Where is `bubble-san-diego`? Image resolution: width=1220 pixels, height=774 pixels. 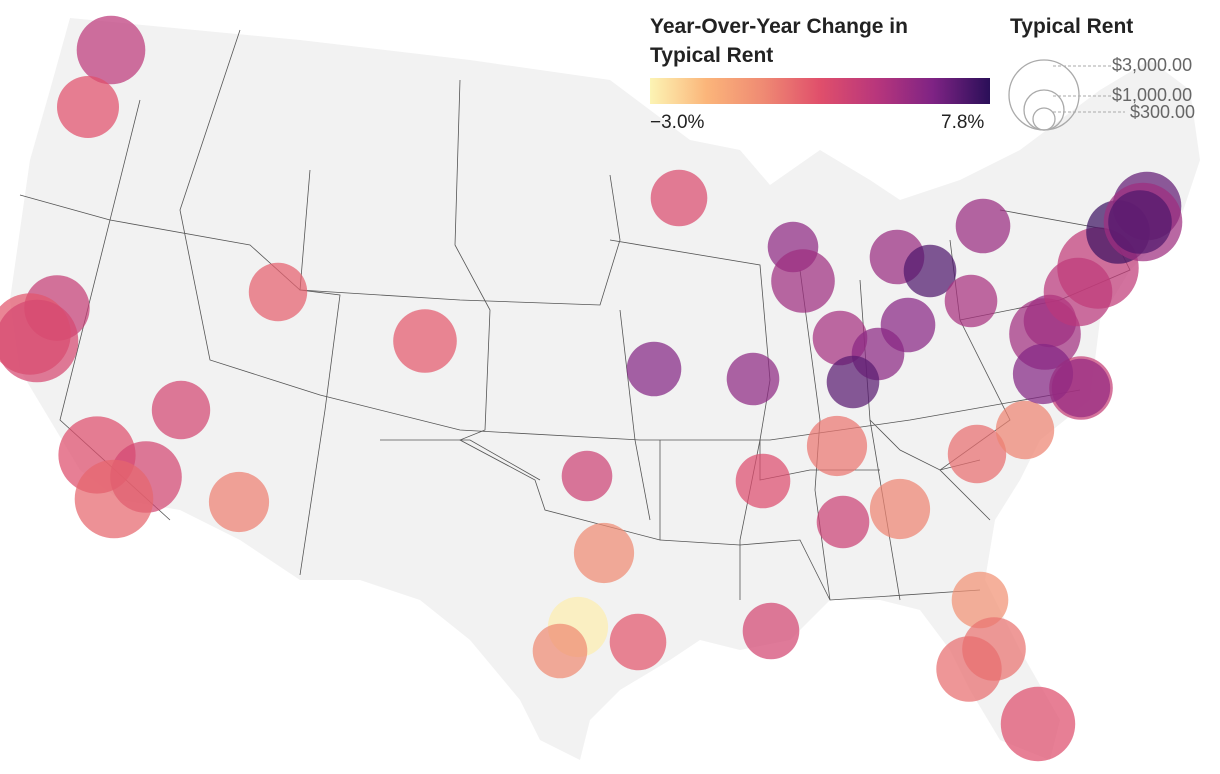 bubble-san-diego is located at coordinates (114, 499).